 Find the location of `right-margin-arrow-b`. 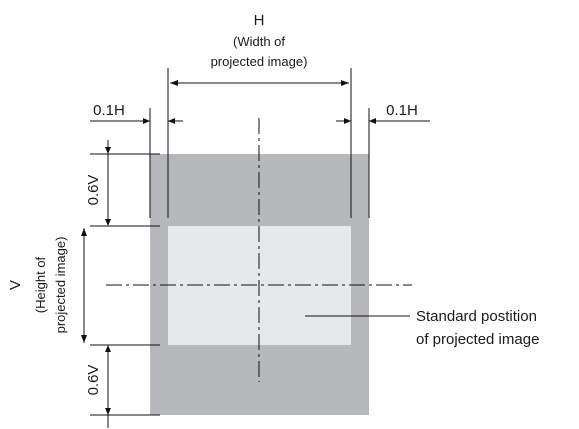

right-margin-arrow-b is located at coordinates (347, 121).